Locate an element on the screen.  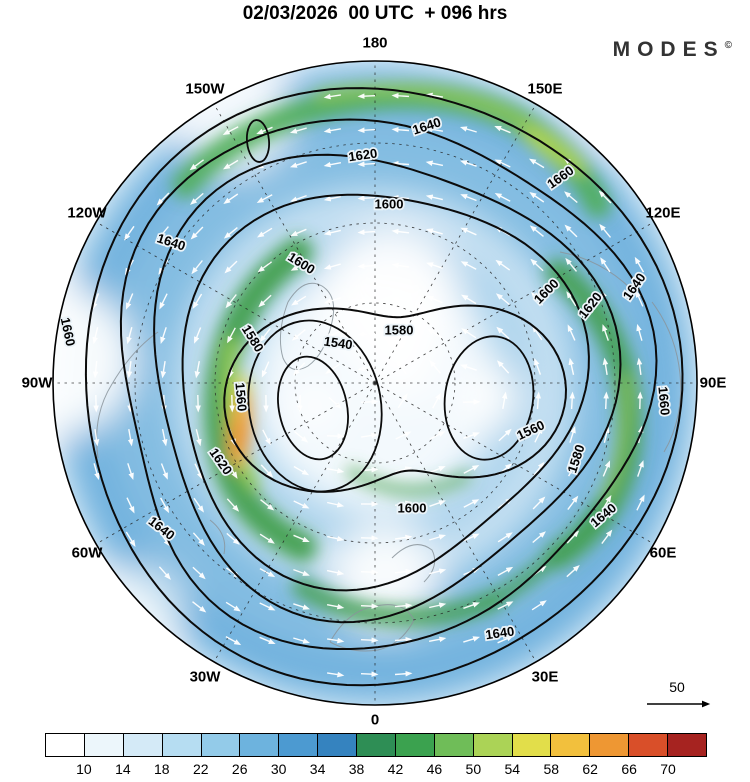
contour-label: 1600 is located at coordinates (412, 507).